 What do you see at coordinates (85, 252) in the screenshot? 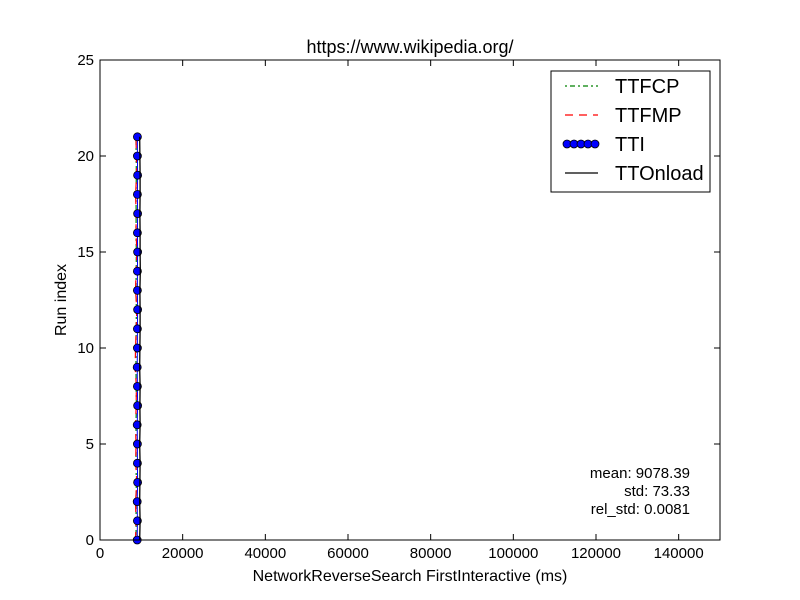
I see `y-tick-label: 15` at bounding box center [85, 252].